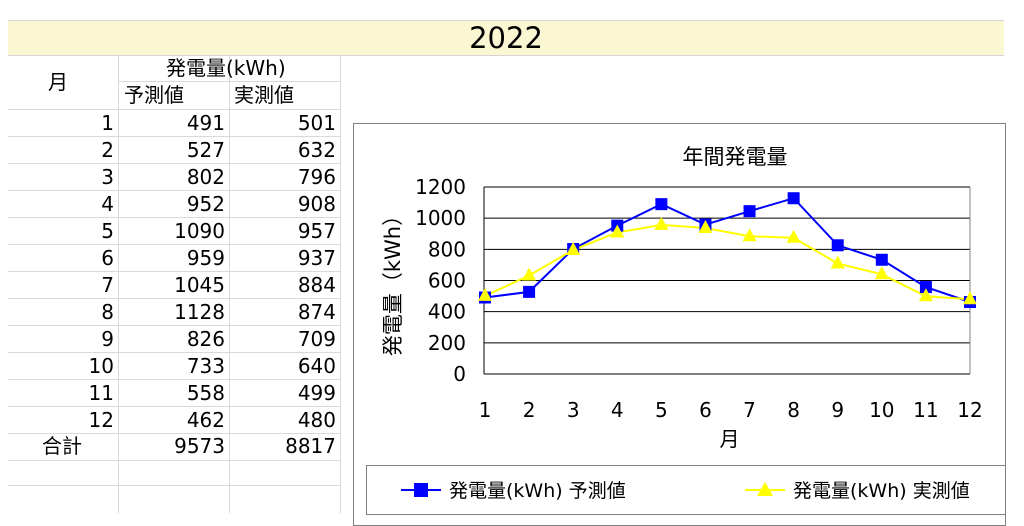 The image size is (1024, 526). I want to click on x-tick-label: 4, so click(617, 410).